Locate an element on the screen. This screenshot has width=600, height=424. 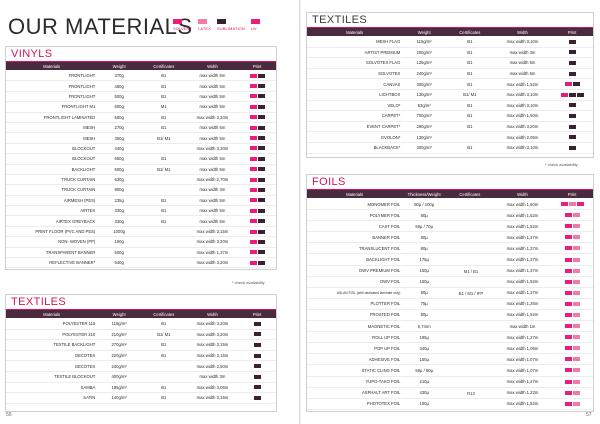
material-cell: PLOTTER FOIL is located at coordinates (385, 304).